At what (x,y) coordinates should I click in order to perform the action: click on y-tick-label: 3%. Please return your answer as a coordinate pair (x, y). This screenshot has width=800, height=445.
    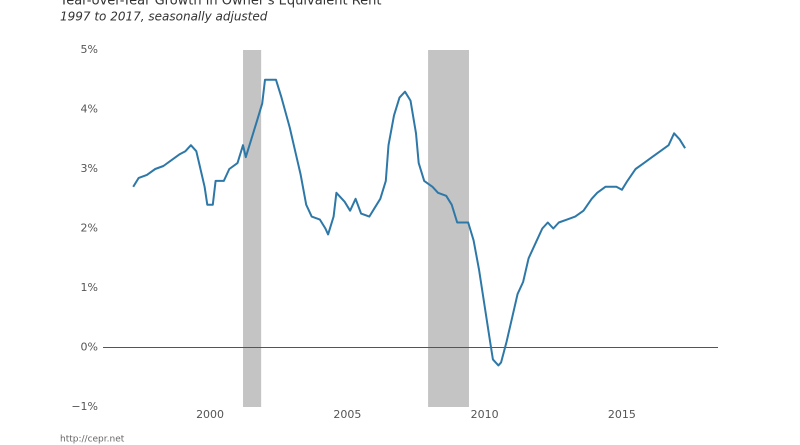
    Looking at the image, I should click on (89, 168).